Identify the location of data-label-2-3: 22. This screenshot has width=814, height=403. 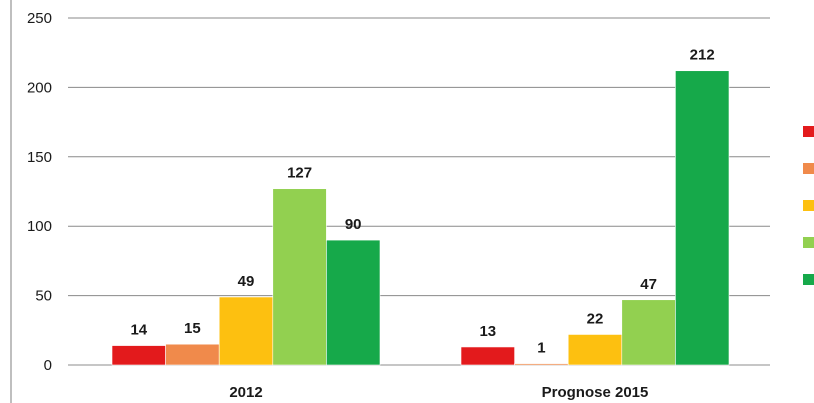
(595, 318).